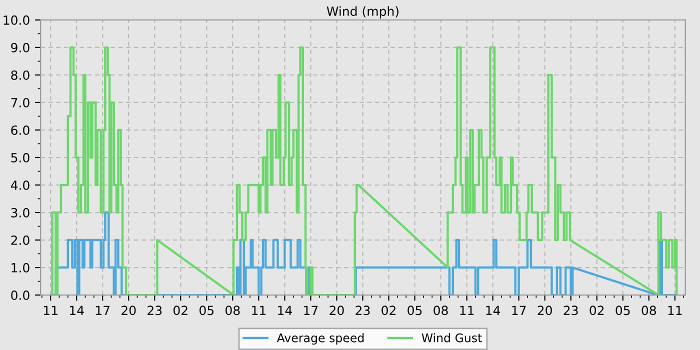 Image resolution: width=700 pixels, height=350 pixels. I want to click on y-tick-label: 9.0, so click(20, 47).